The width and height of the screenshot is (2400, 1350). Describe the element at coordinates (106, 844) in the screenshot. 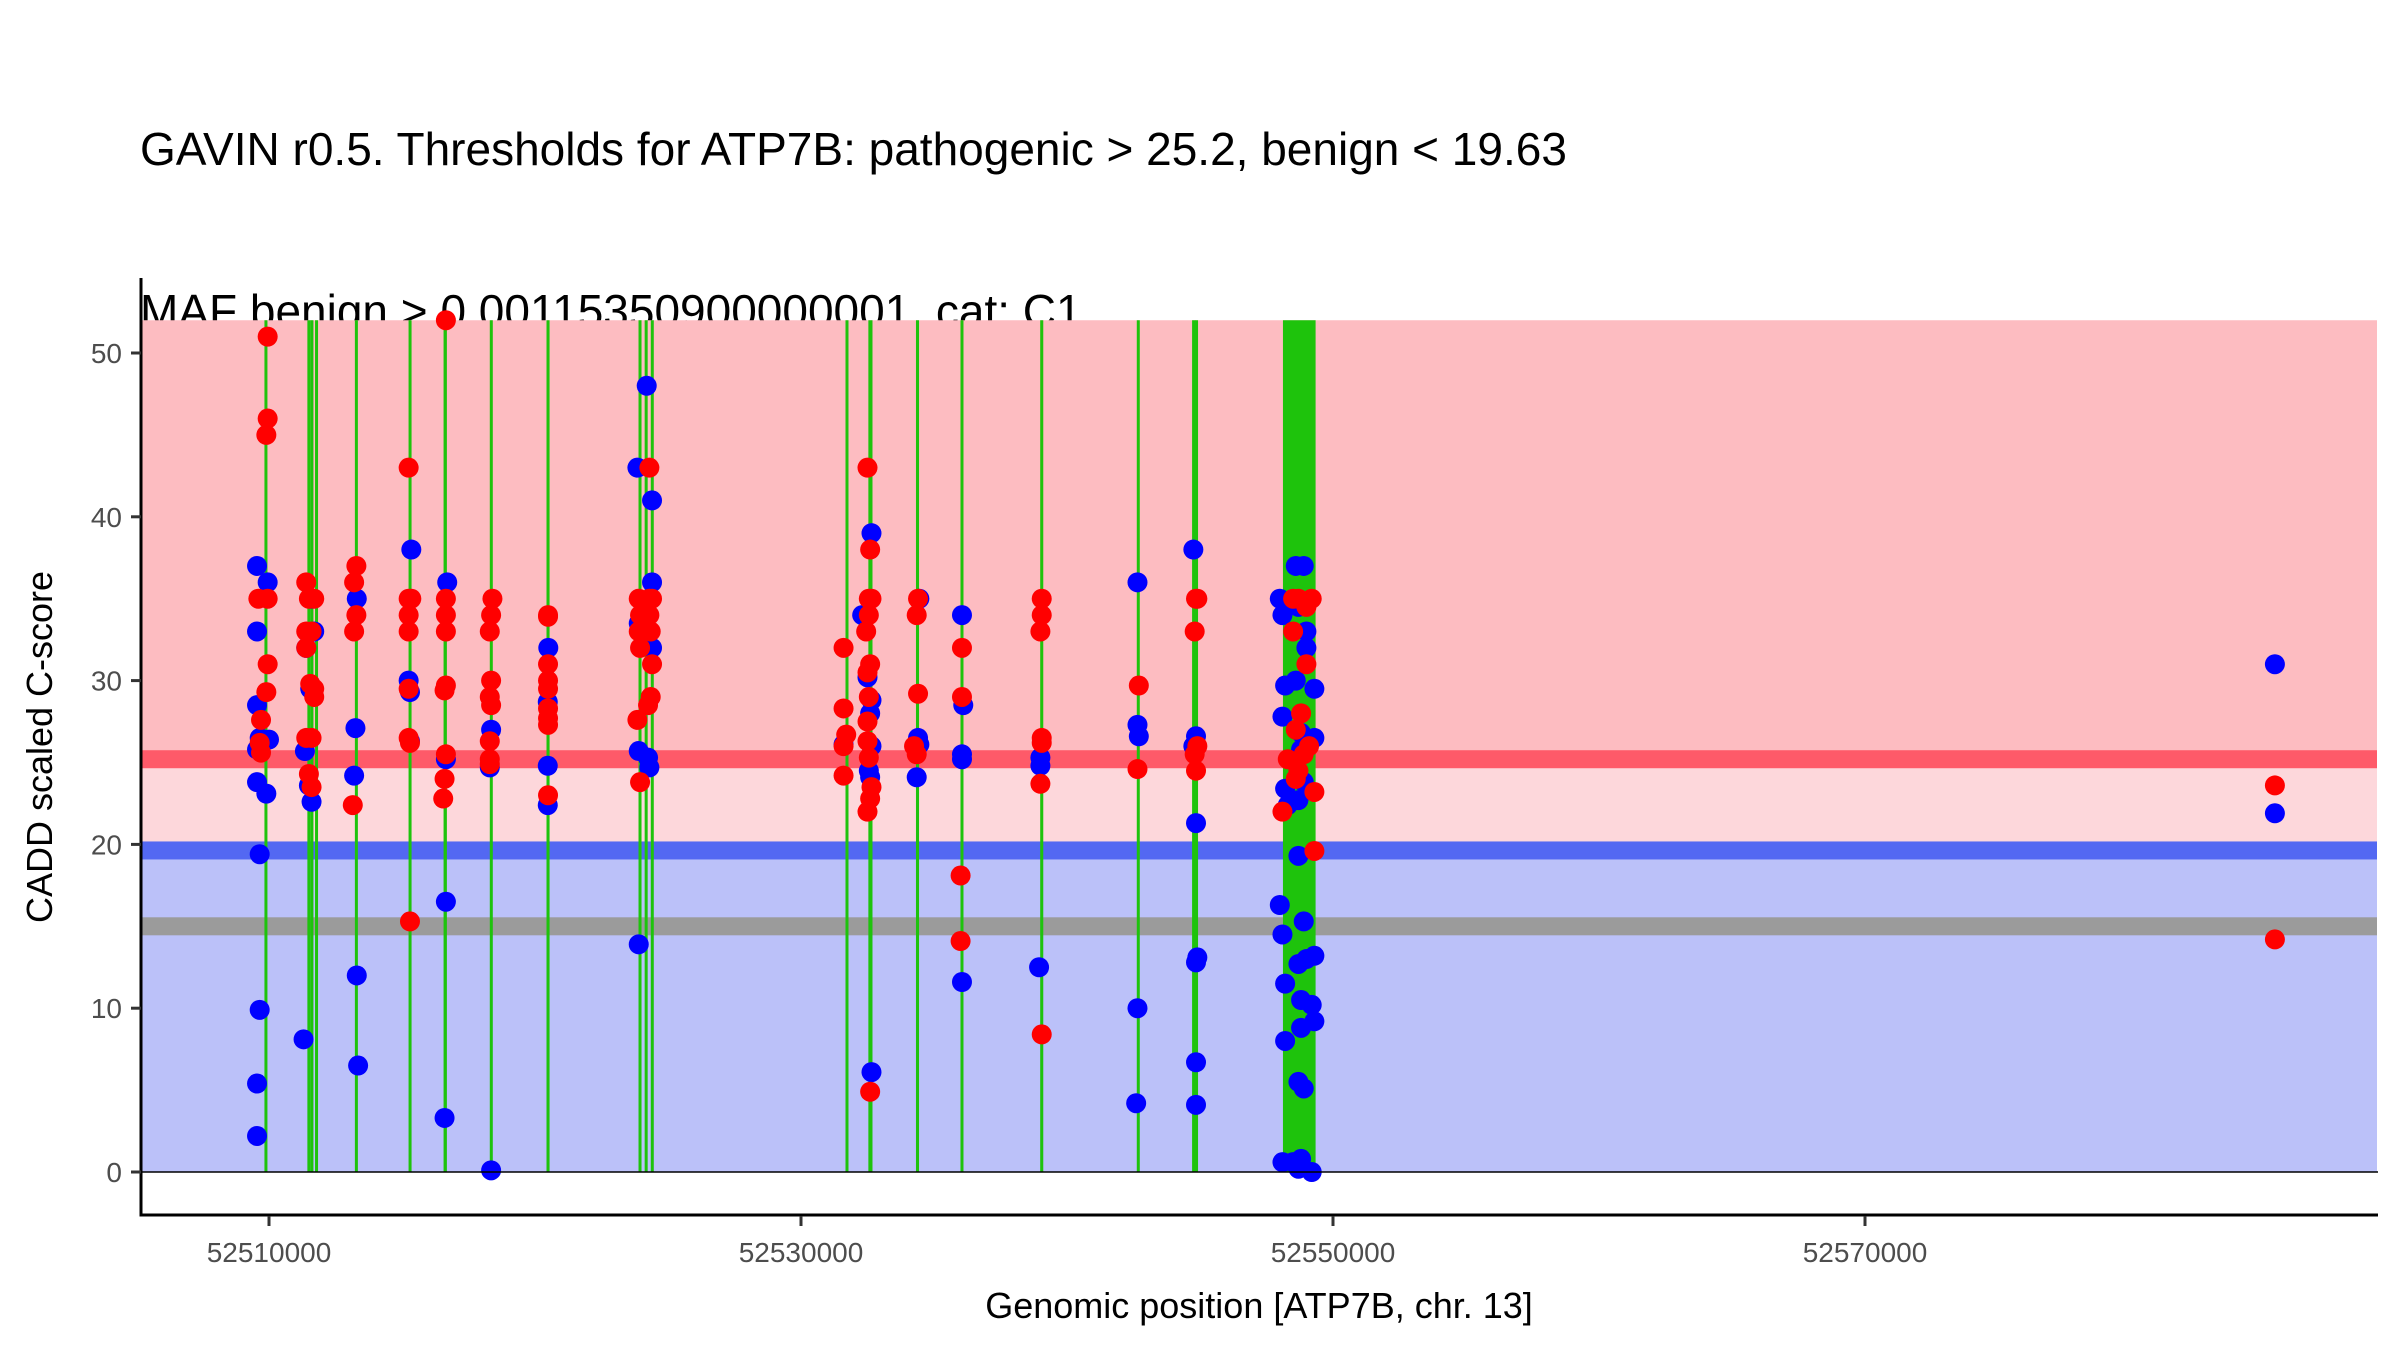

I see `y-tick-label: 20` at that location.